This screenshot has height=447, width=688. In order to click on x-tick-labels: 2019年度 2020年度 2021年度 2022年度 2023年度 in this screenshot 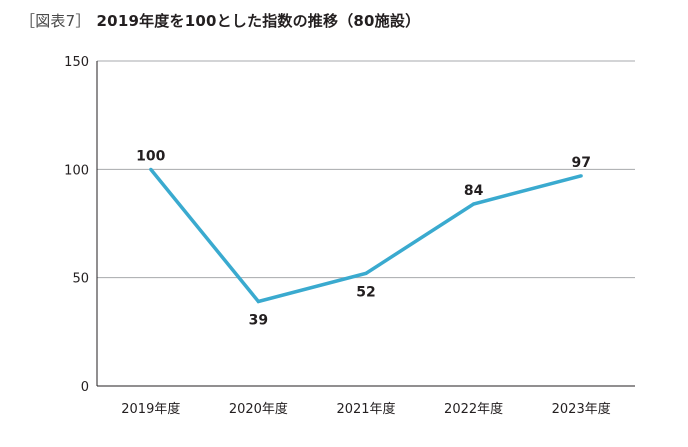, I will do `click(365, 409)`.